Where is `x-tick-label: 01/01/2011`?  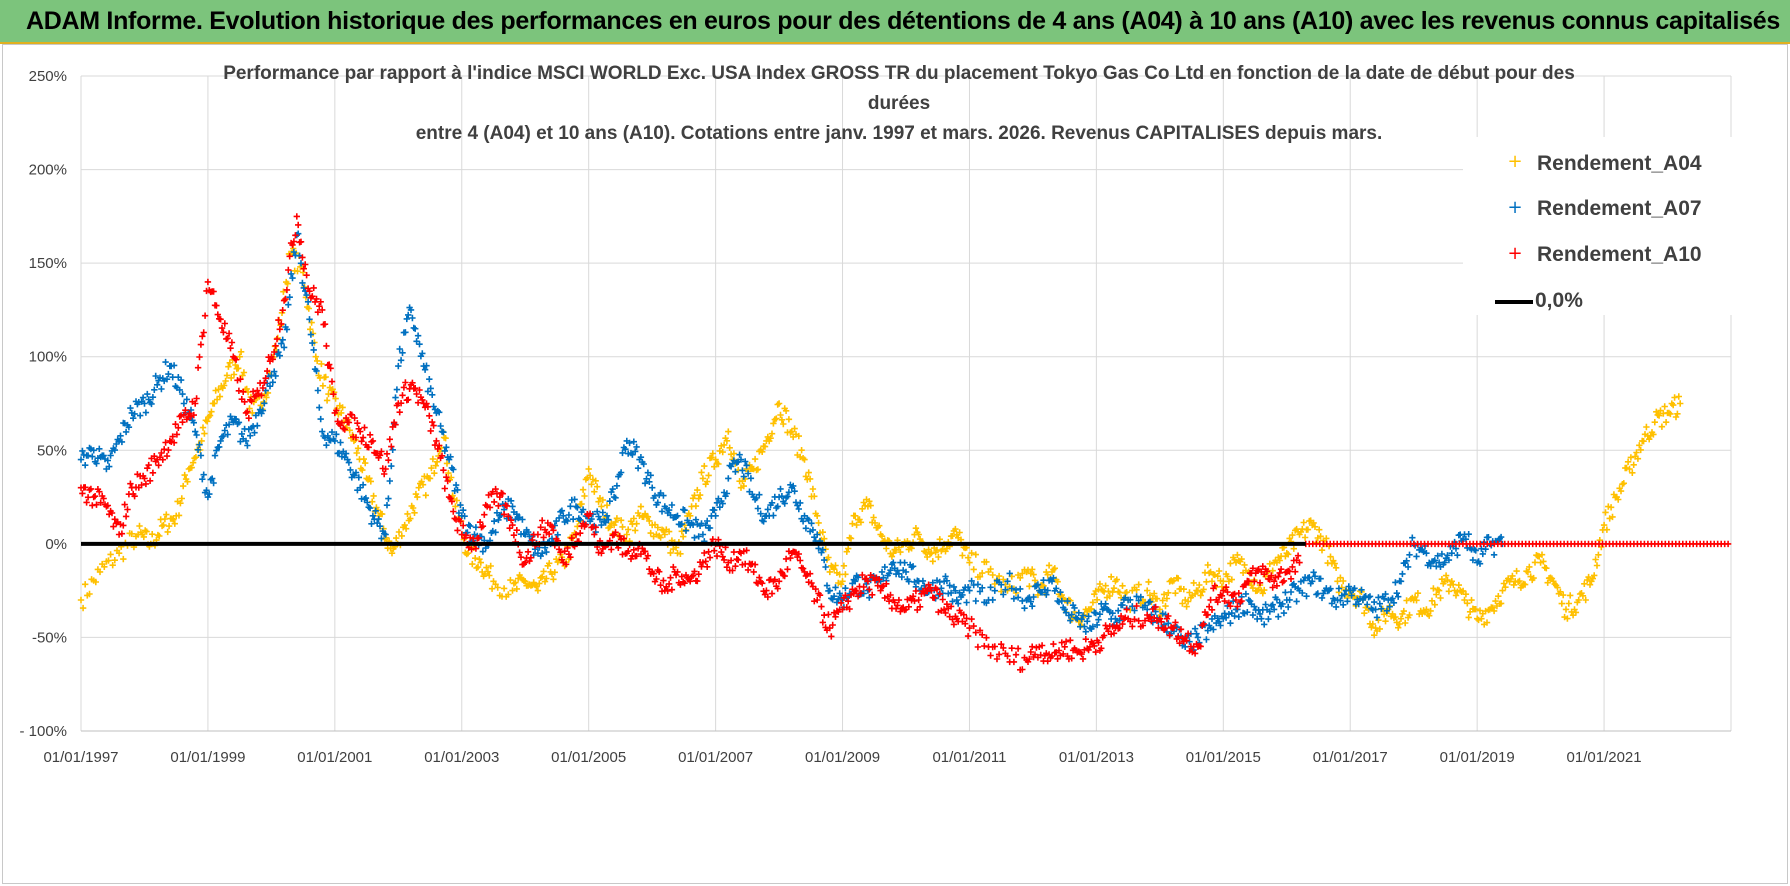 x-tick-label: 01/01/2011 is located at coordinates (969, 757).